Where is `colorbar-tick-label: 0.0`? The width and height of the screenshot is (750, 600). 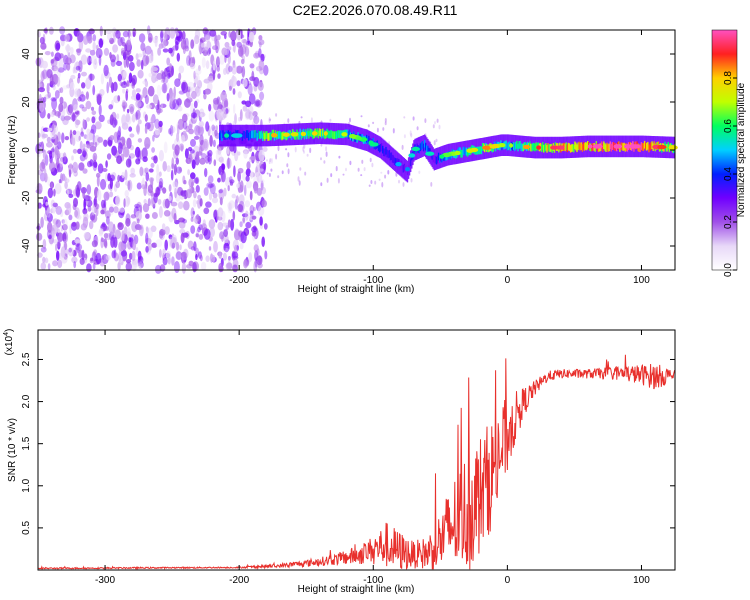
colorbar-tick-label: 0.0 is located at coordinates (728, 270).